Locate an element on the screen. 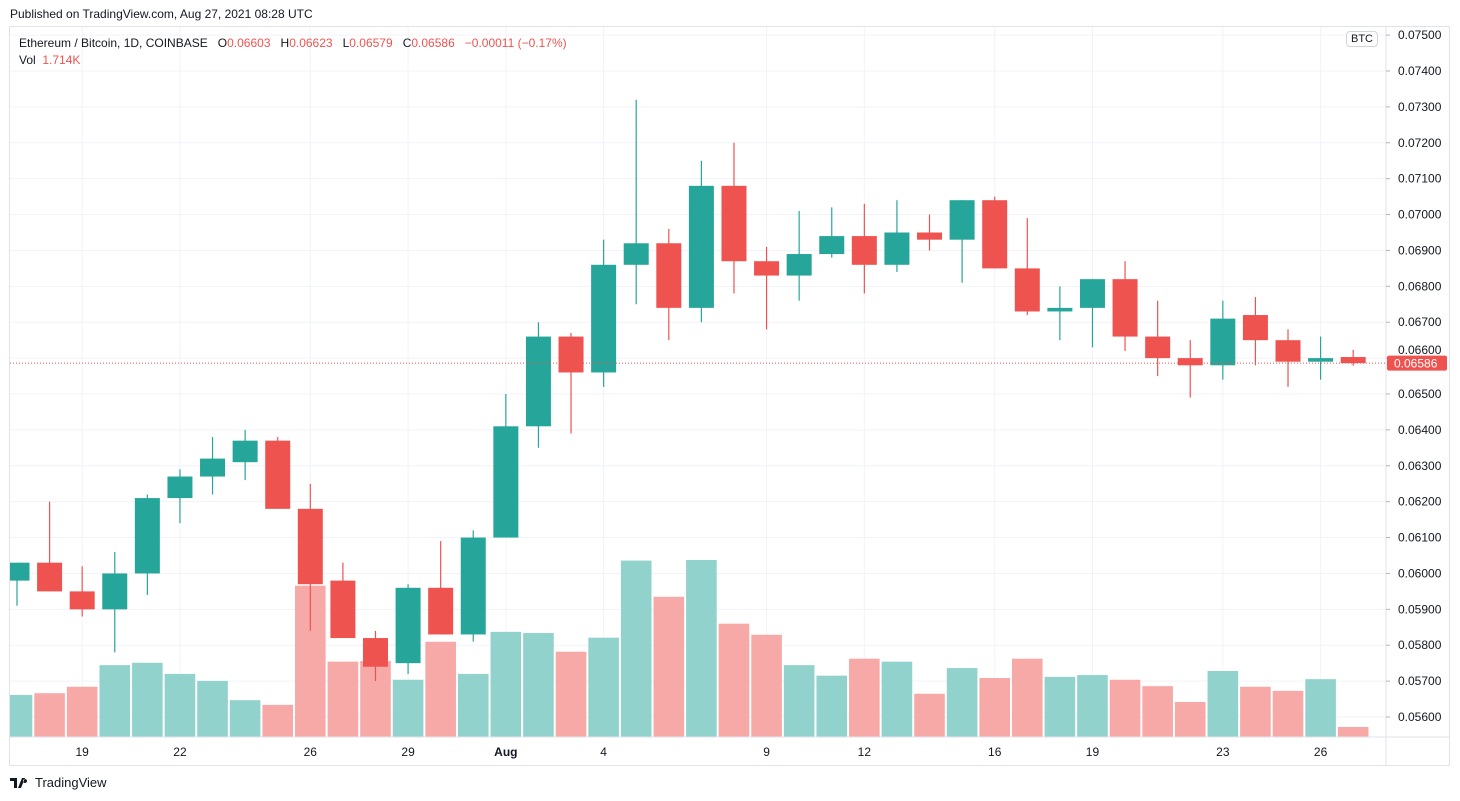 The width and height of the screenshot is (1460, 801). time-tick-label: Aug is located at coordinates (505, 752).